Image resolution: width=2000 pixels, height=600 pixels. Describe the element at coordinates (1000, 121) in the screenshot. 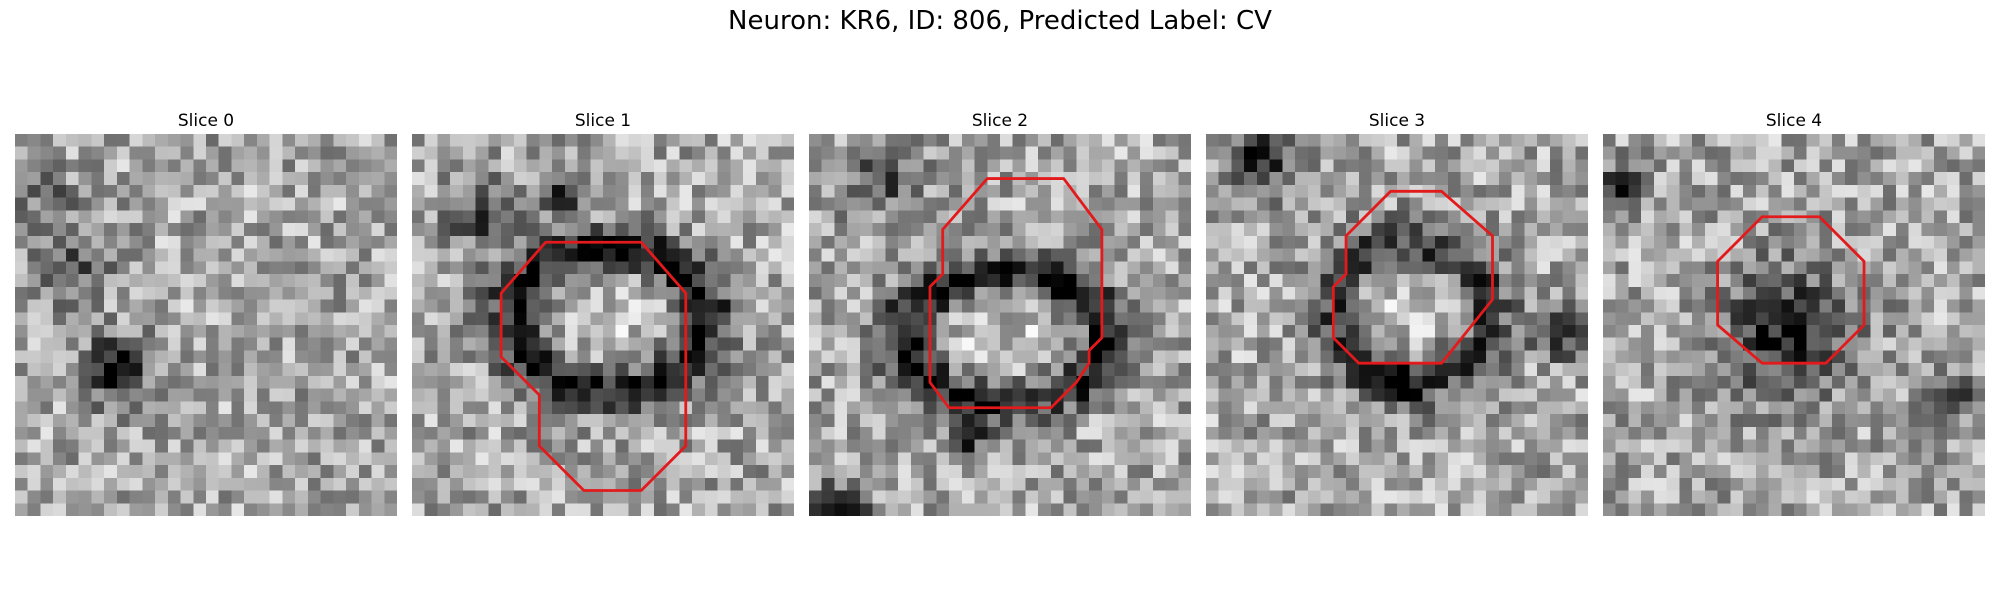

I see `panel-title: Slice 2` at that location.